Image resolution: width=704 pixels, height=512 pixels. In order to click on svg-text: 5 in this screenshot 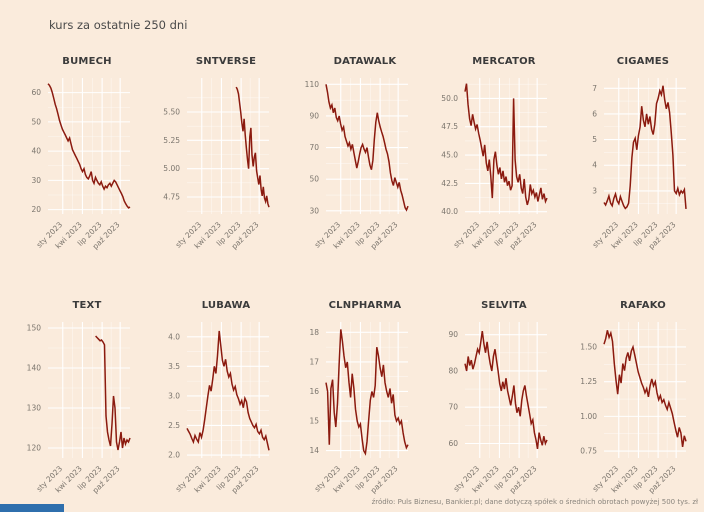, I will do `click(594, 139)`.